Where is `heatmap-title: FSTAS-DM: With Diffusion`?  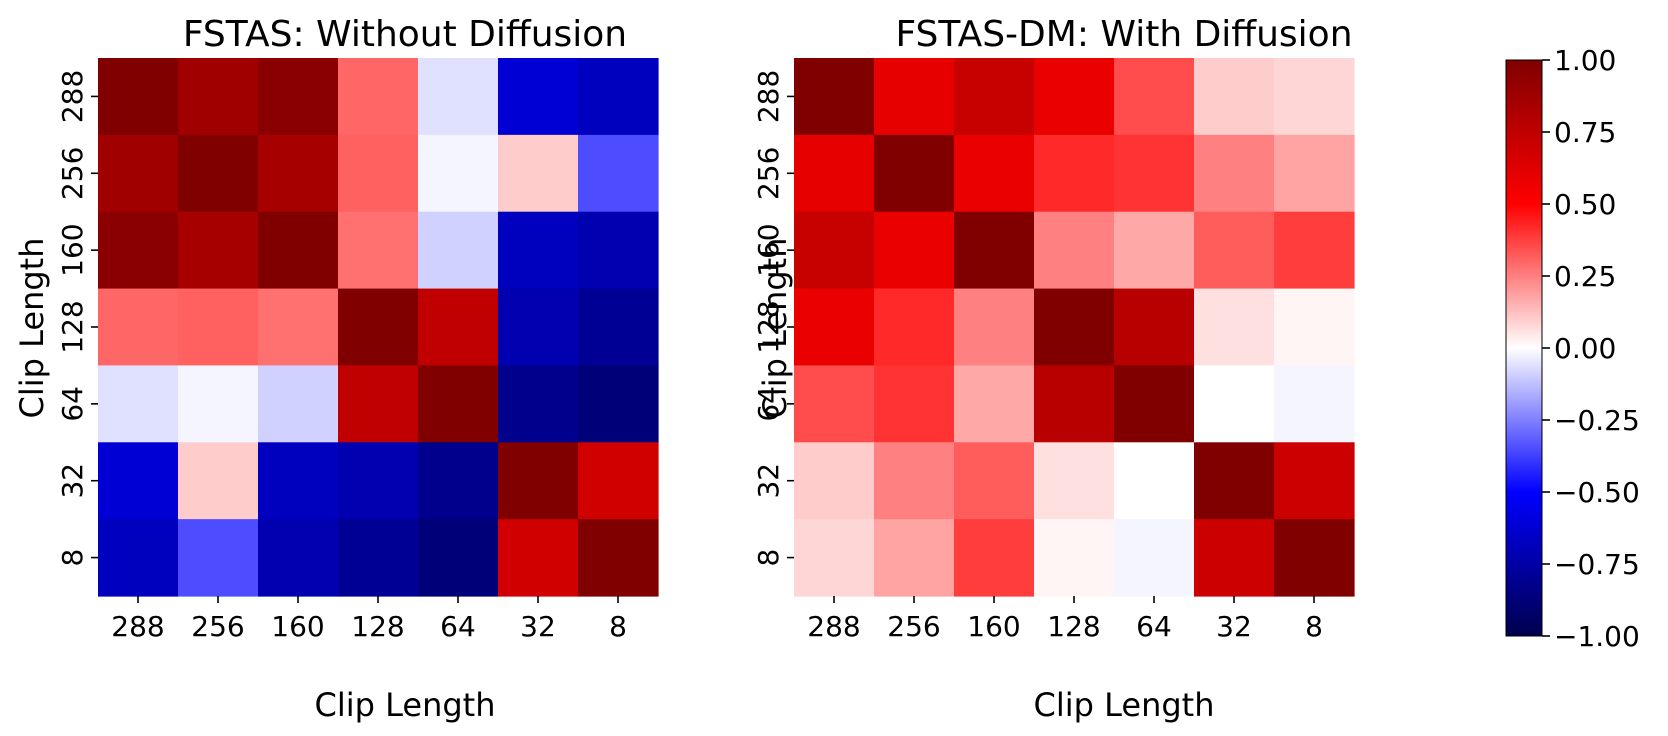
heatmap-title: FSTAS-DM: With Diffusion is located at coordinates (1123, 34).